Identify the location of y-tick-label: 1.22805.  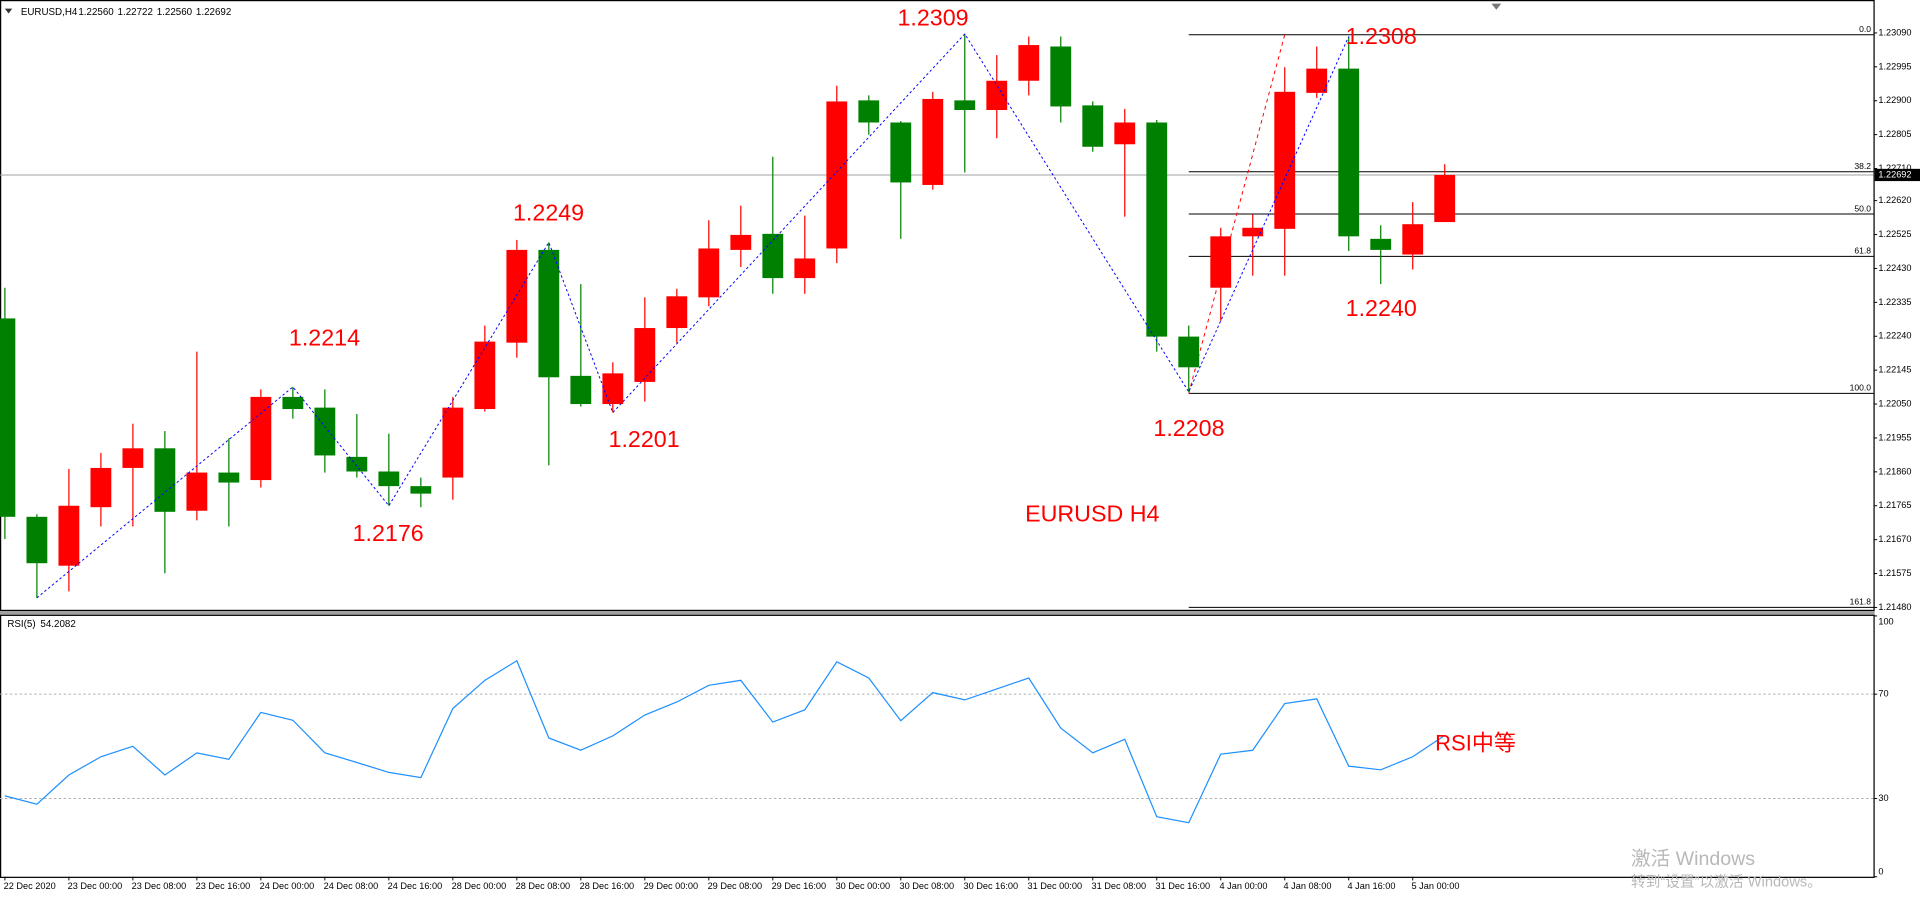
(1894, 134).